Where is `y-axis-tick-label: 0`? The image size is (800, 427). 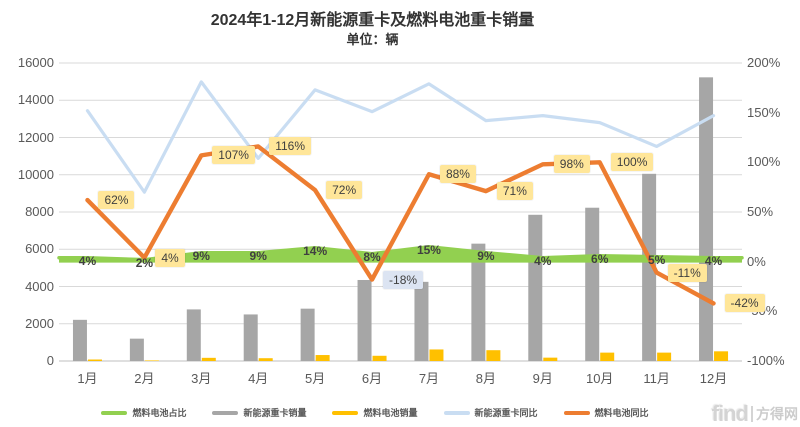 y-axis-tick-label: 0 is located at coordinates (50, 360).